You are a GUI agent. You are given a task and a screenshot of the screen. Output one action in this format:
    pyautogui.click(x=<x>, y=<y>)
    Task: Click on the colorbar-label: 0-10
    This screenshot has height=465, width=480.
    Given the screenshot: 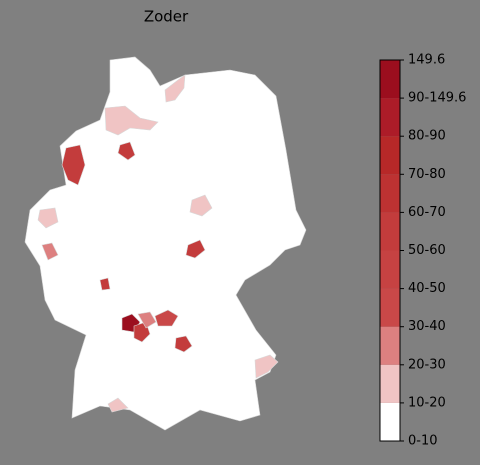 What is the action you would take?
    pyautogui.click(x=423, y=441)
    